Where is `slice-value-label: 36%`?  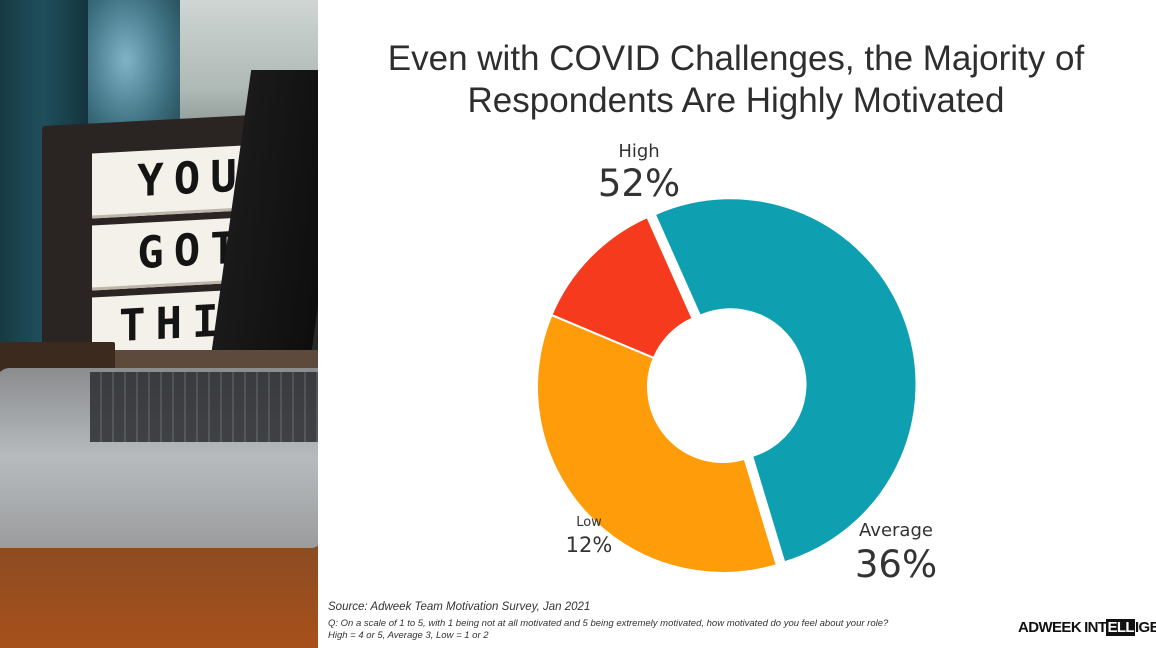 slice-value-label: 36% is located at coordinates (896, 564).